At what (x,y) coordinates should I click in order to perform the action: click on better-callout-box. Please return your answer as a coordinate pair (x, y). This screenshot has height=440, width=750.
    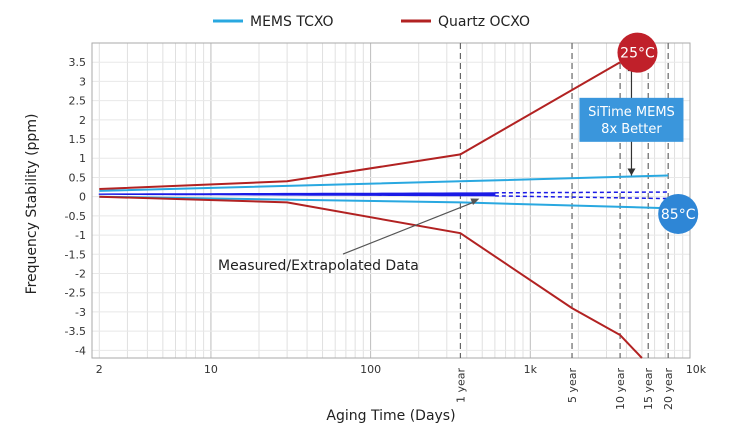
    Looking at the image, I should click on (631, 119).